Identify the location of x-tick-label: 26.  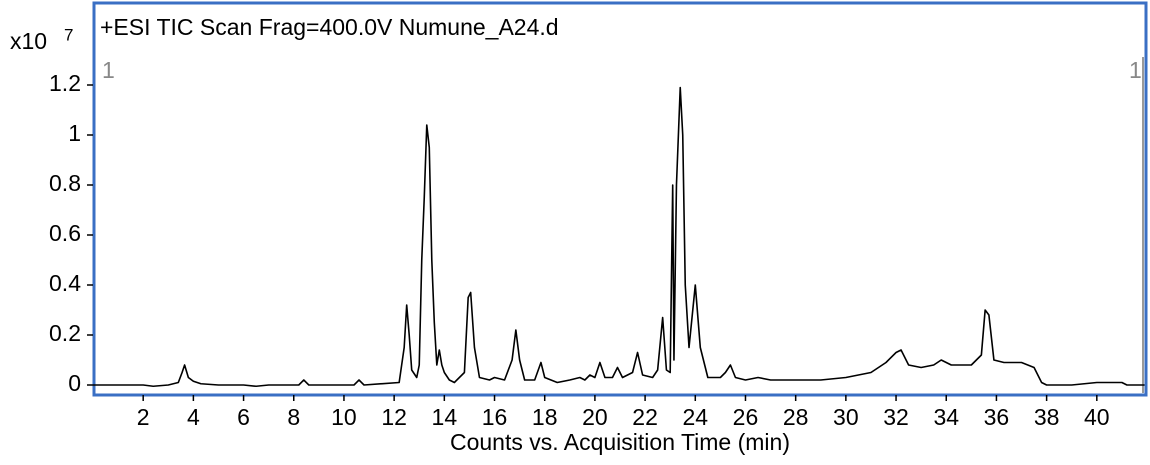
(746, 417).